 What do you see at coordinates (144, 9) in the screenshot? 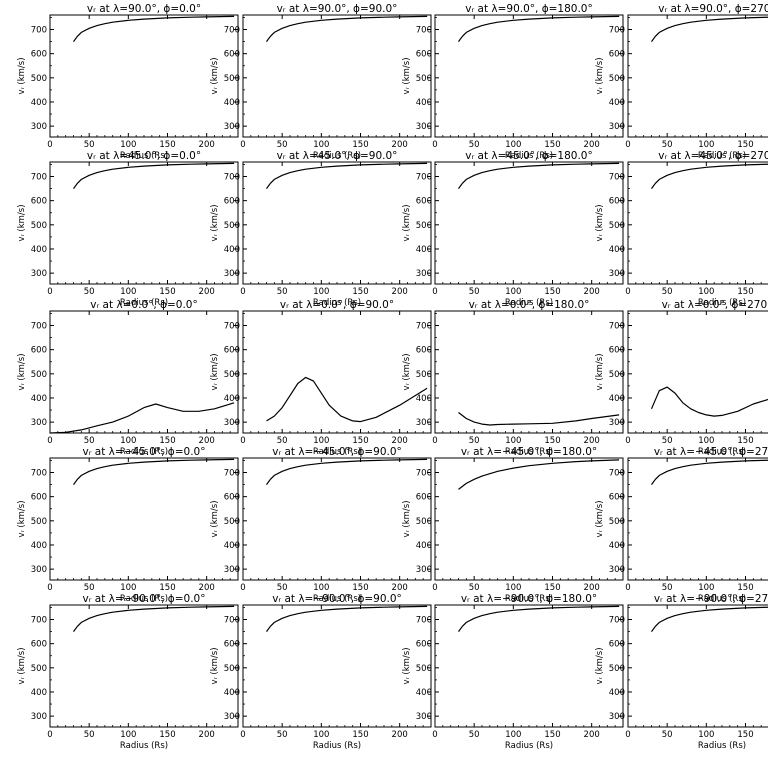
I see `subplot-title: vᵣ at λ=90.0°, ϕ=0.0°` at bounding box center [144, 9].